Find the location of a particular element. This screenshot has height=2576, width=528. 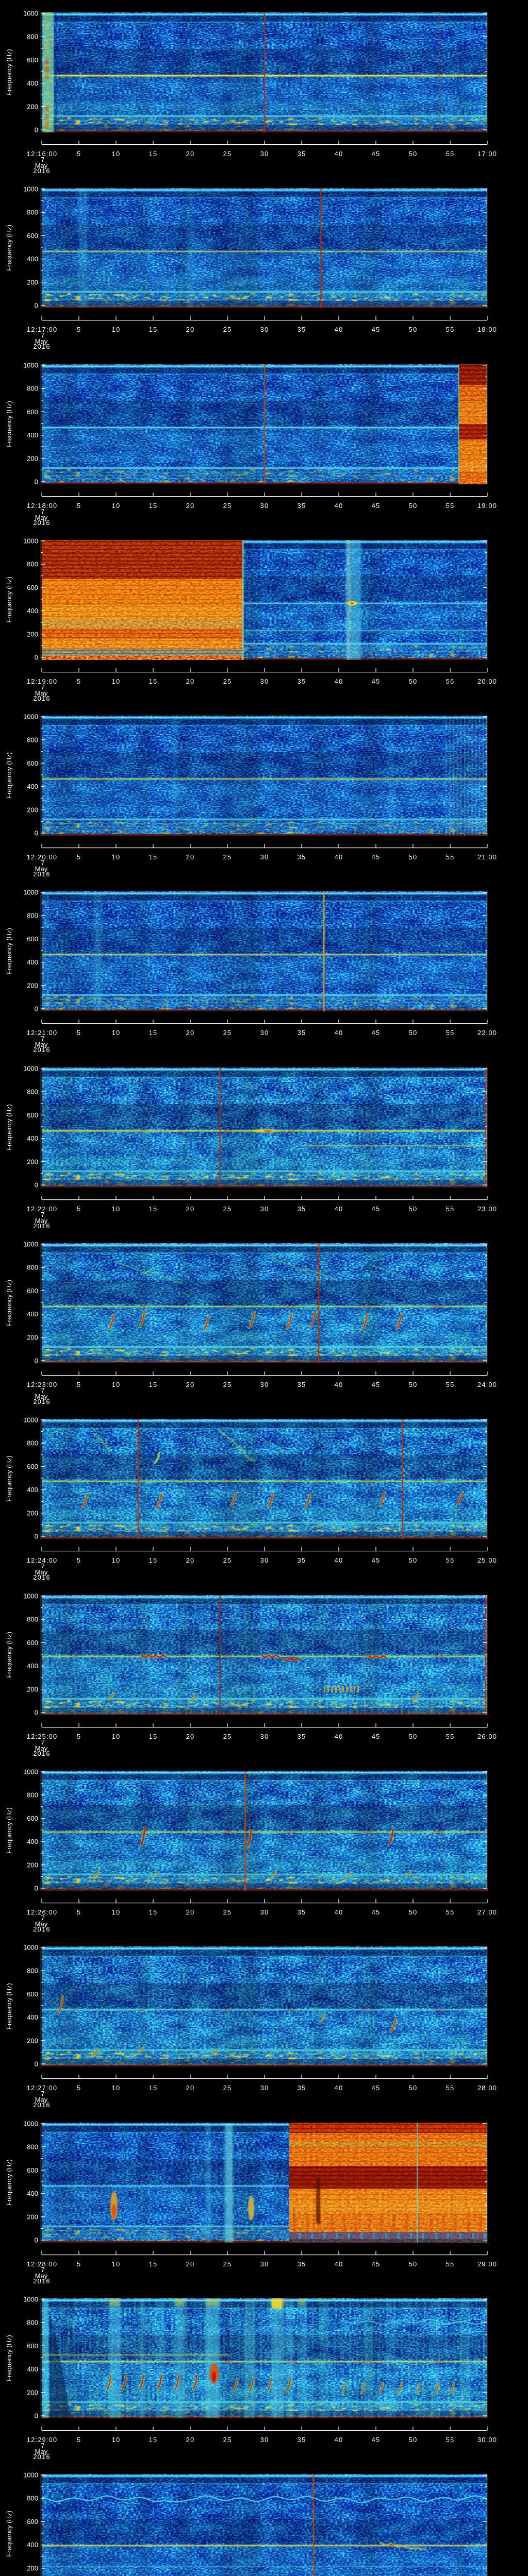

svg-text: 12:27:00 is located at coordinates (42, 2088).